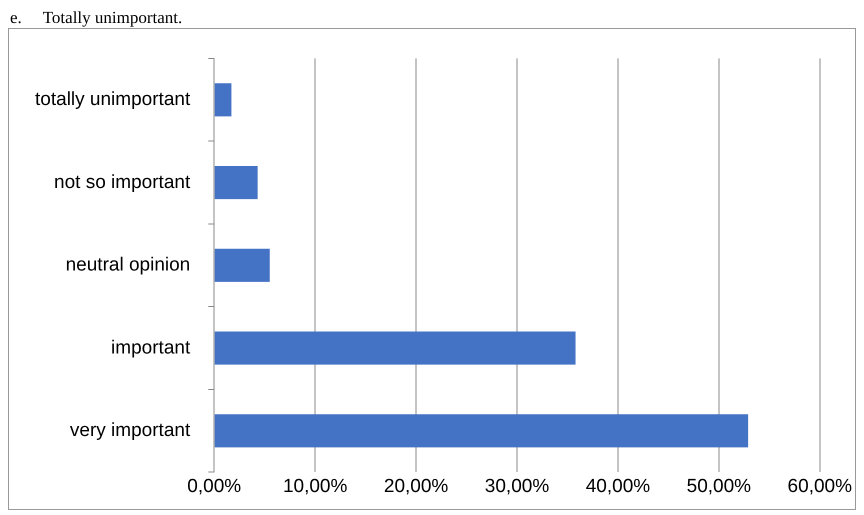 Image resolution: width=864 pixels, height=515 pixels. What do you see at coordinates (618, 486) in the screenshot?
I see `x-tick-label: 40,00%` at bounding box center [618, 486].